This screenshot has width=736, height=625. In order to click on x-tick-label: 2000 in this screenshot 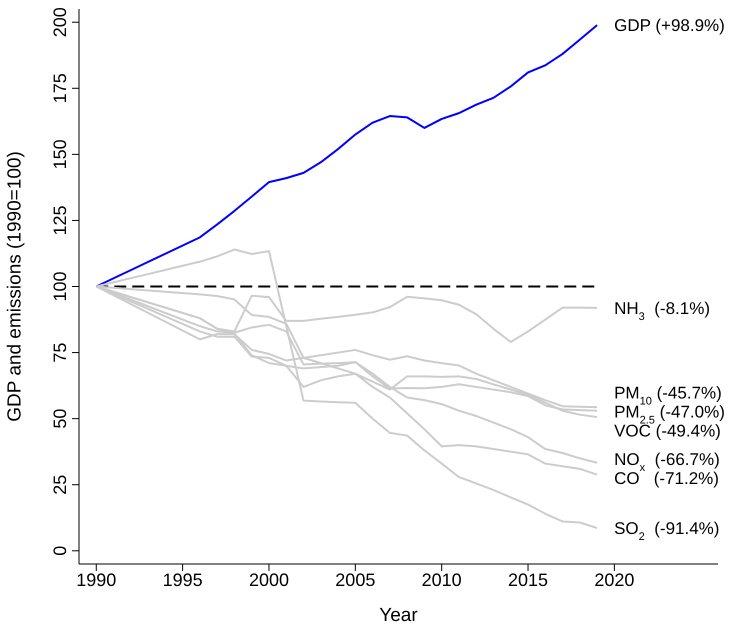, I will do `click(268, 580)`.